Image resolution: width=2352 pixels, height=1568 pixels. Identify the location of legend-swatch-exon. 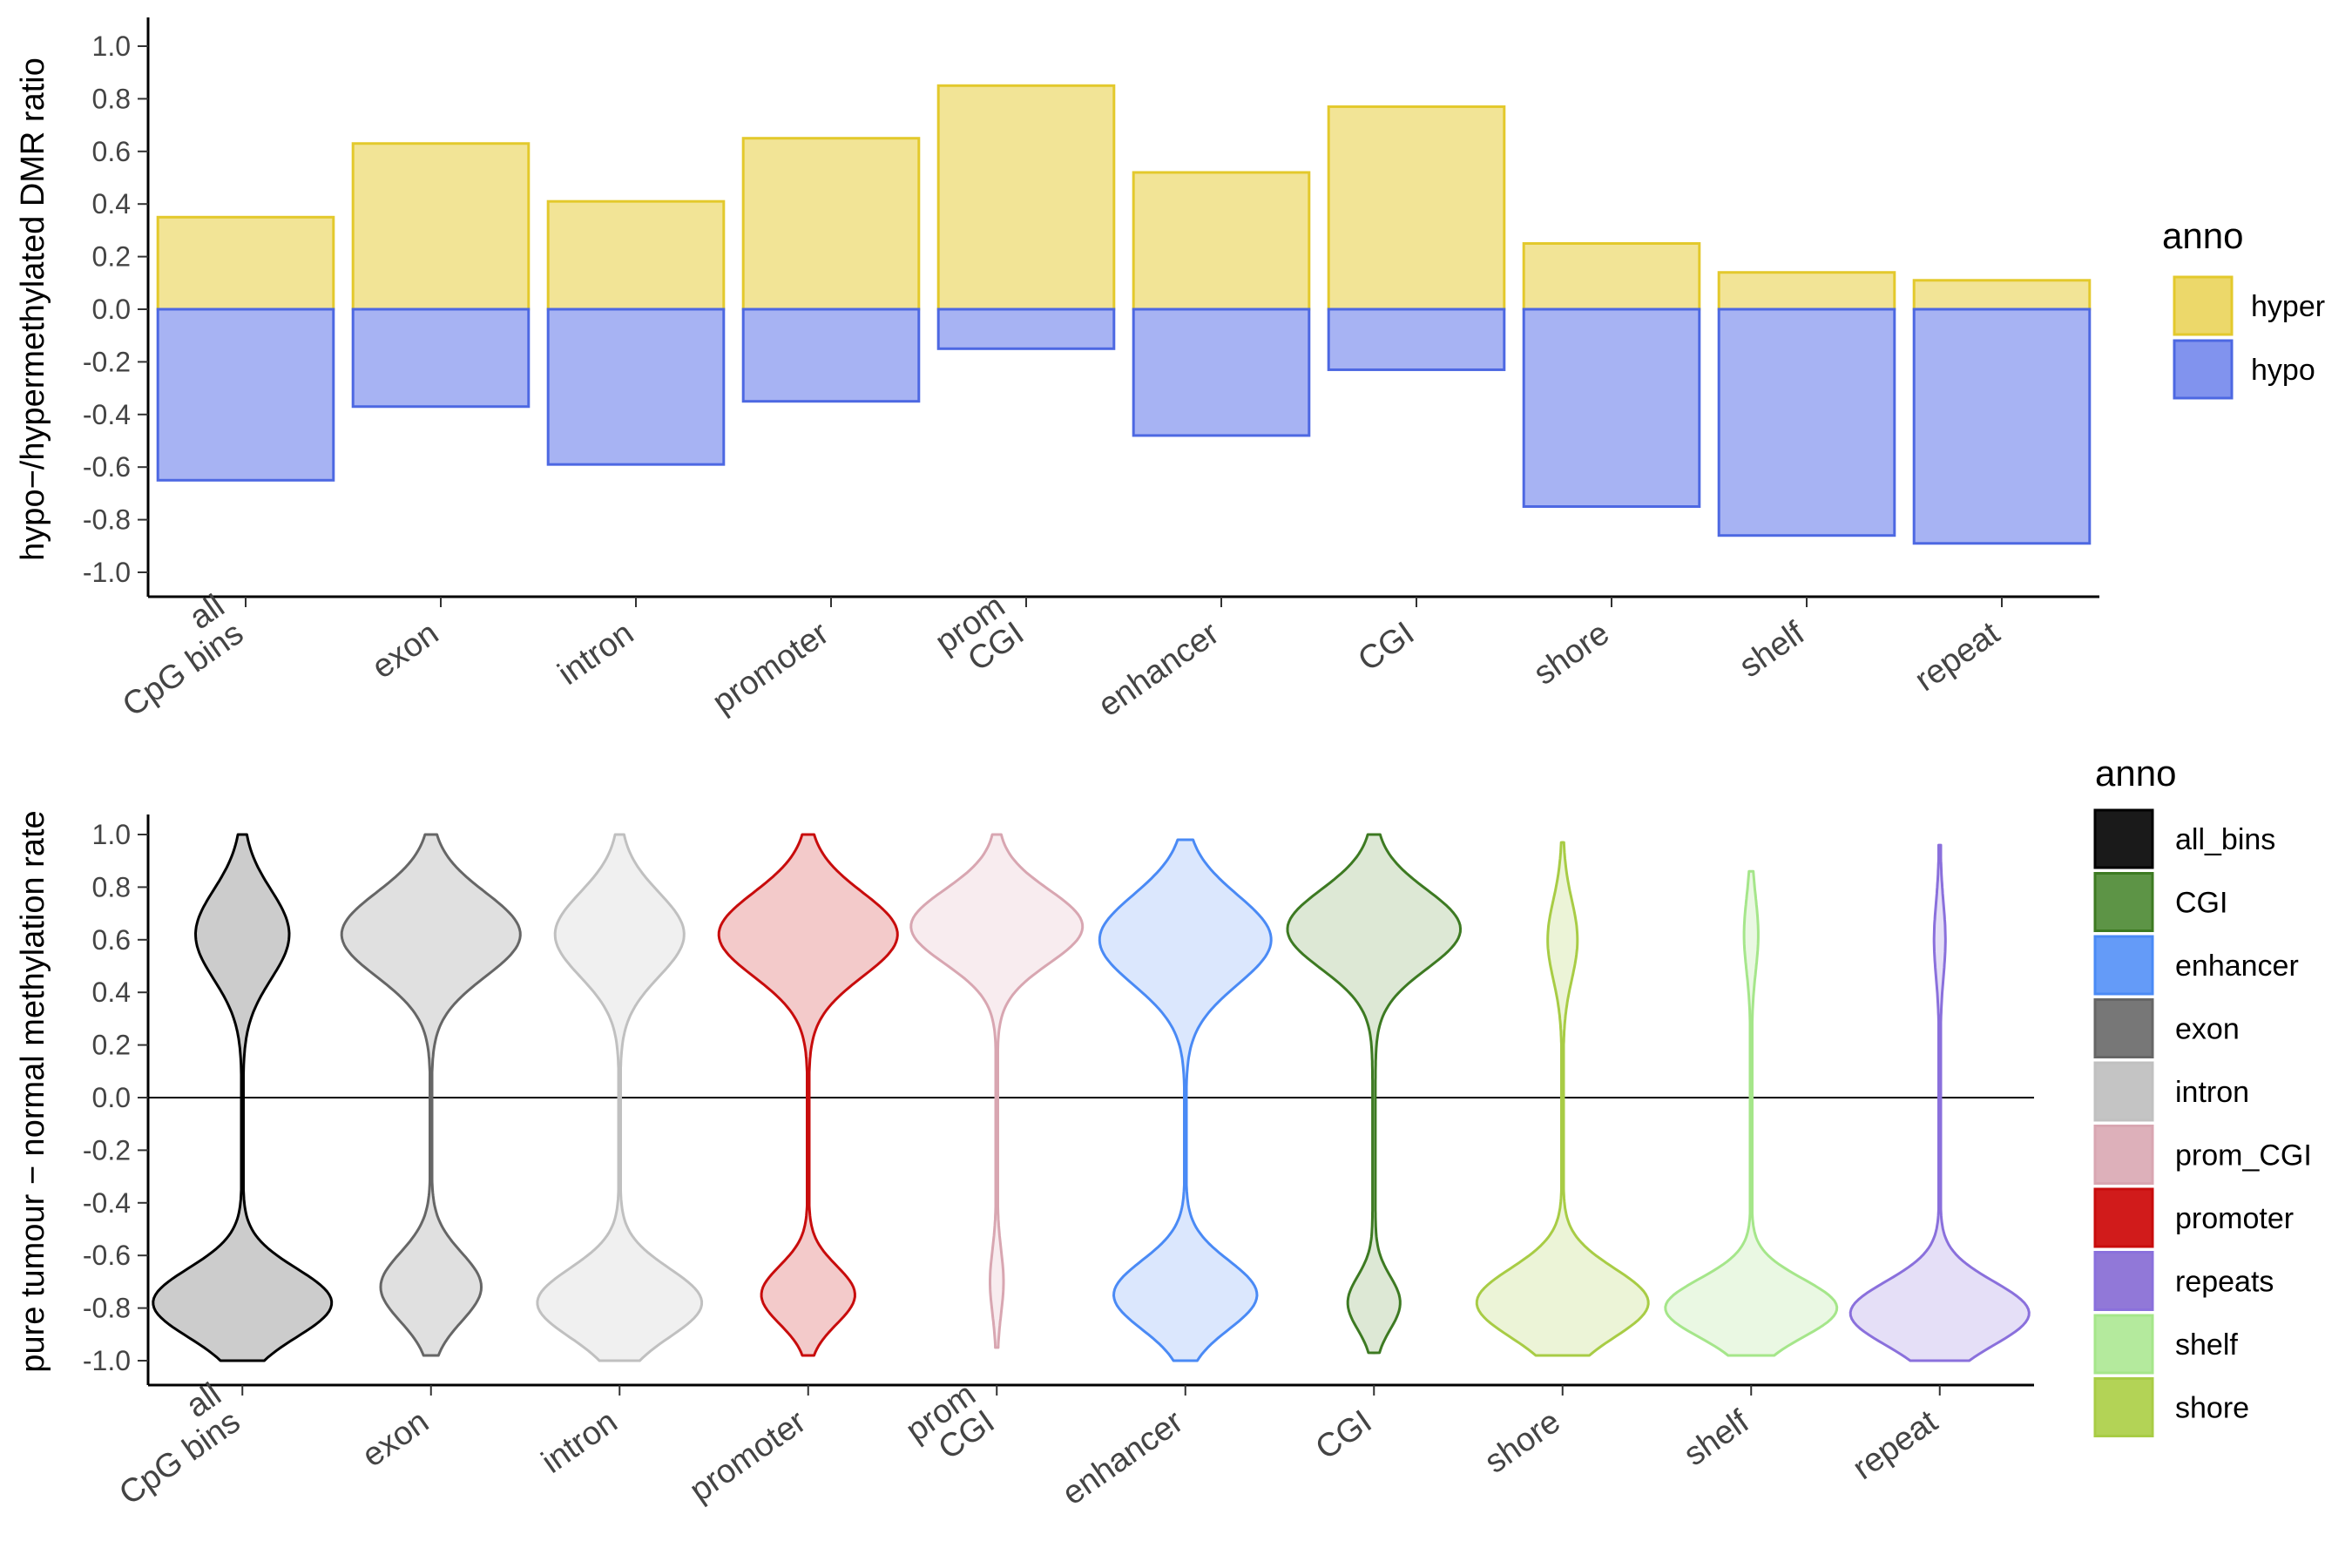
(2123, 1028).